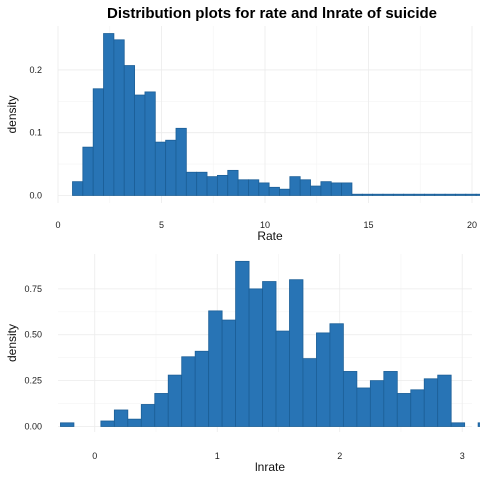 The image size is (480, 480). Describe the element at coordinates (35, 70) in the screenshot. I see `y-tick-label: 0.2` at that location.